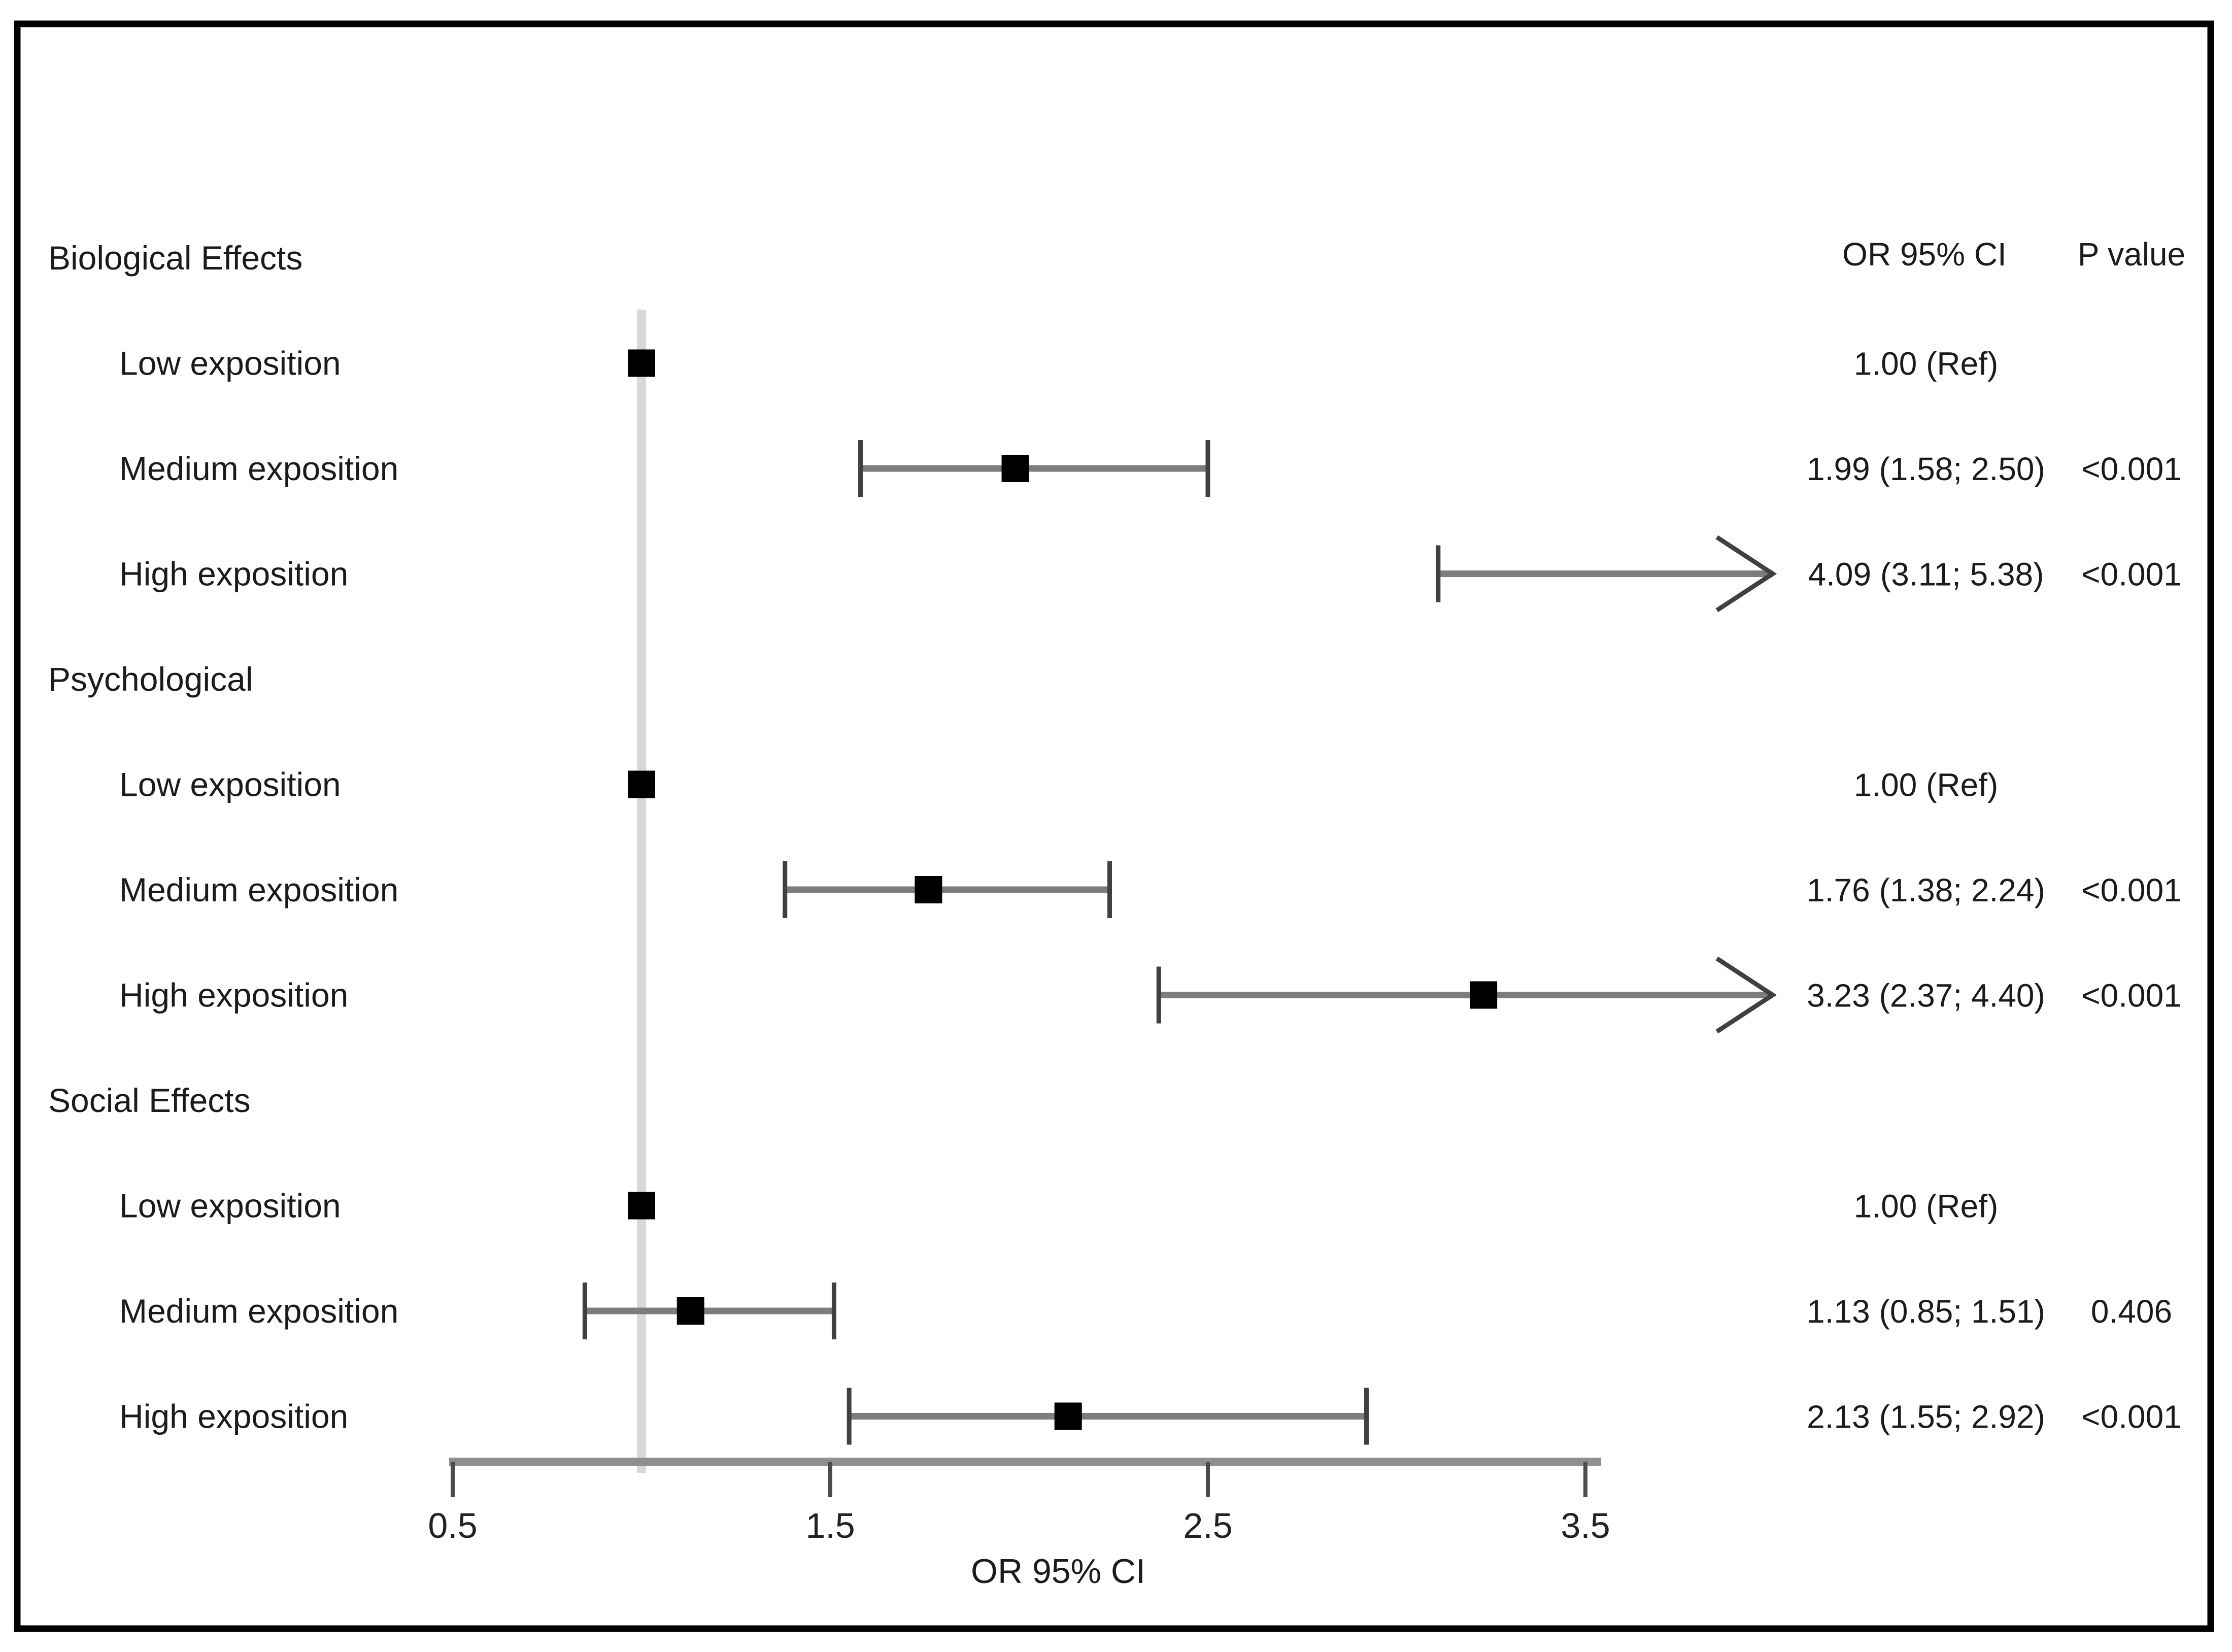 Image resolution: width=2232 pixels, height=1652 pixels. What do you see at coordinates (1207, 1526) in the screenshot?
I see `x-tick-label: 2.5` at bounding box center [1207, 1526].